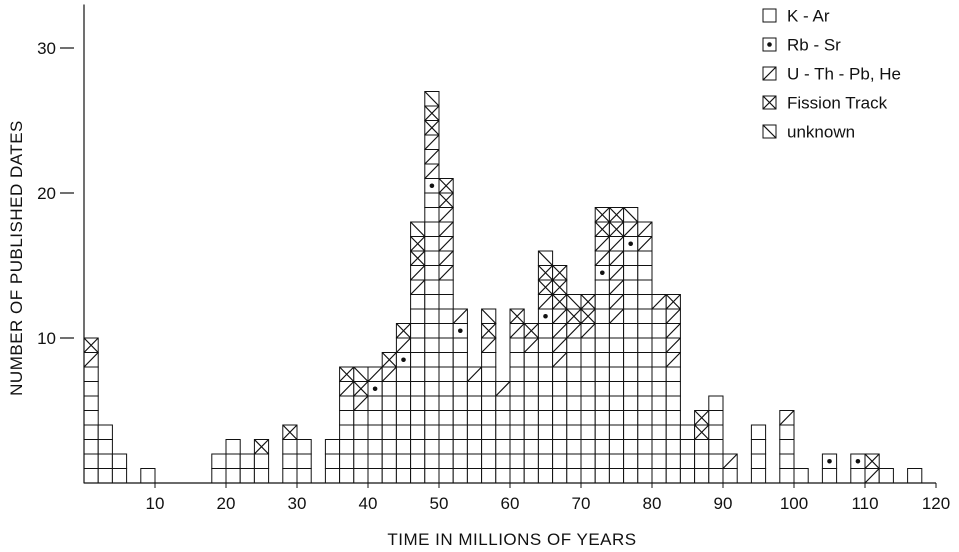 The image size is (959, 552). Describe the element at coordinates (769, 73) in the screenshot. I see `legend-swatch` at that location.